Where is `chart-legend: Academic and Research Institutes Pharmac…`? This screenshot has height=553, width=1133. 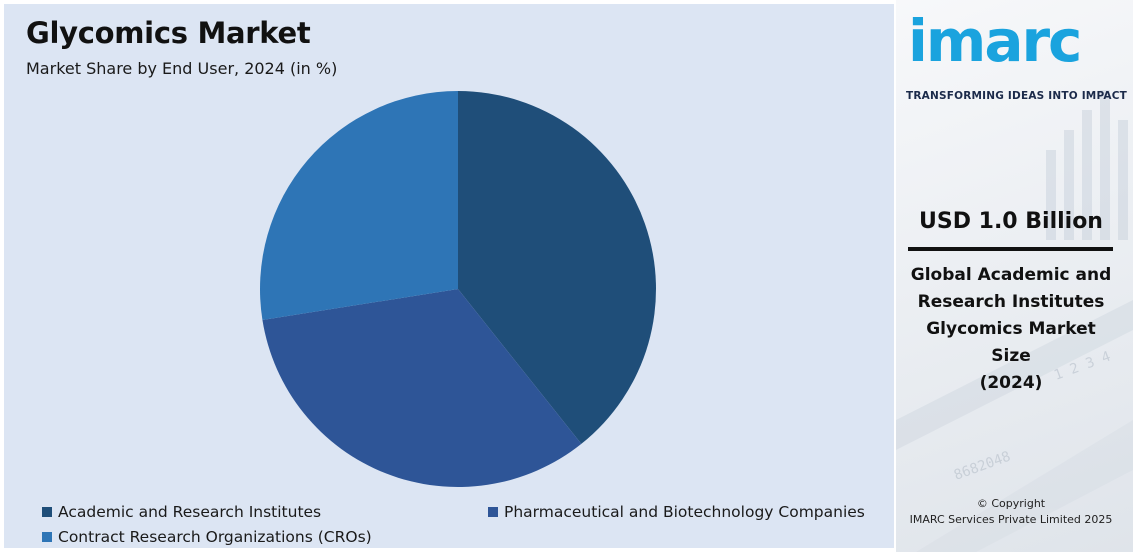
chart-legend: Academic and Research Institutes Pharmac… is located at coordinates (467, 528).